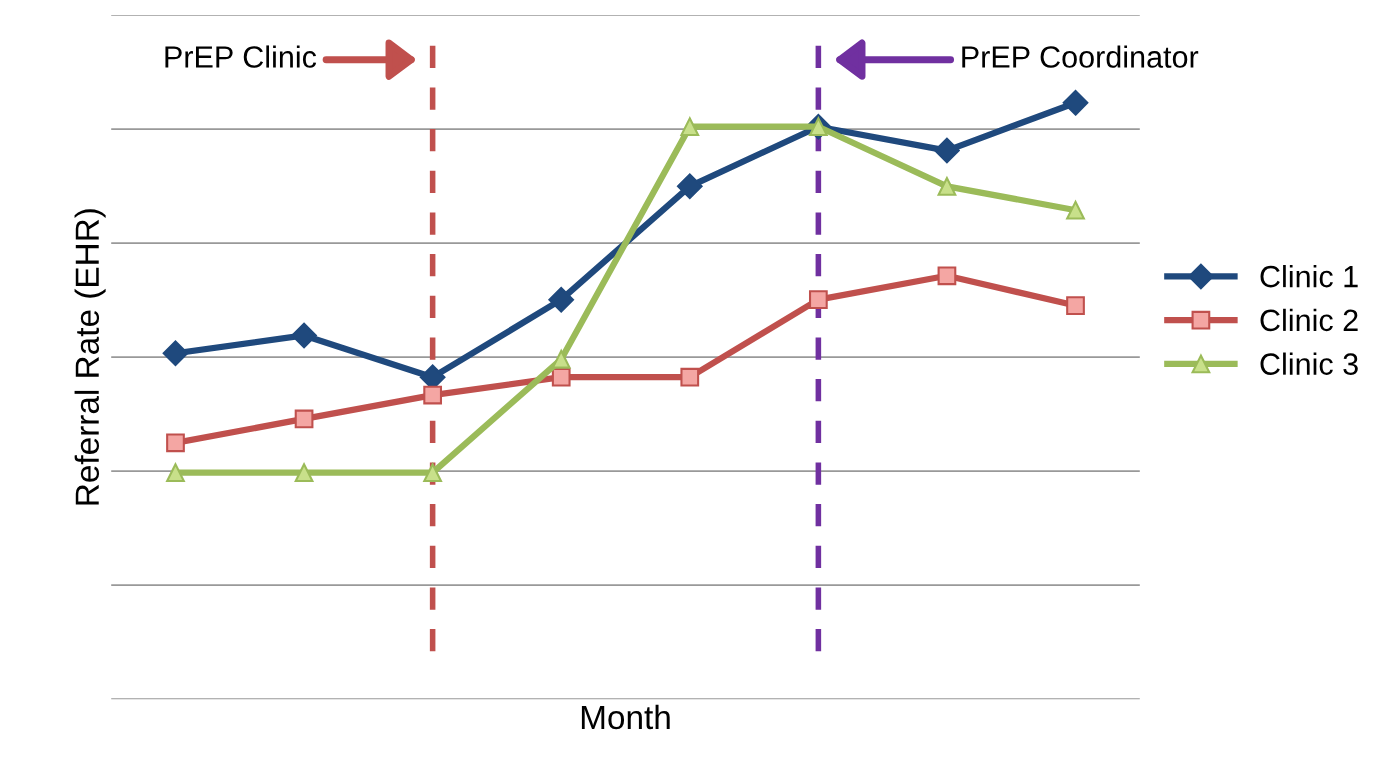  I want to click on y-axis-title: Referral Rate (EHR), so click(90, 357).